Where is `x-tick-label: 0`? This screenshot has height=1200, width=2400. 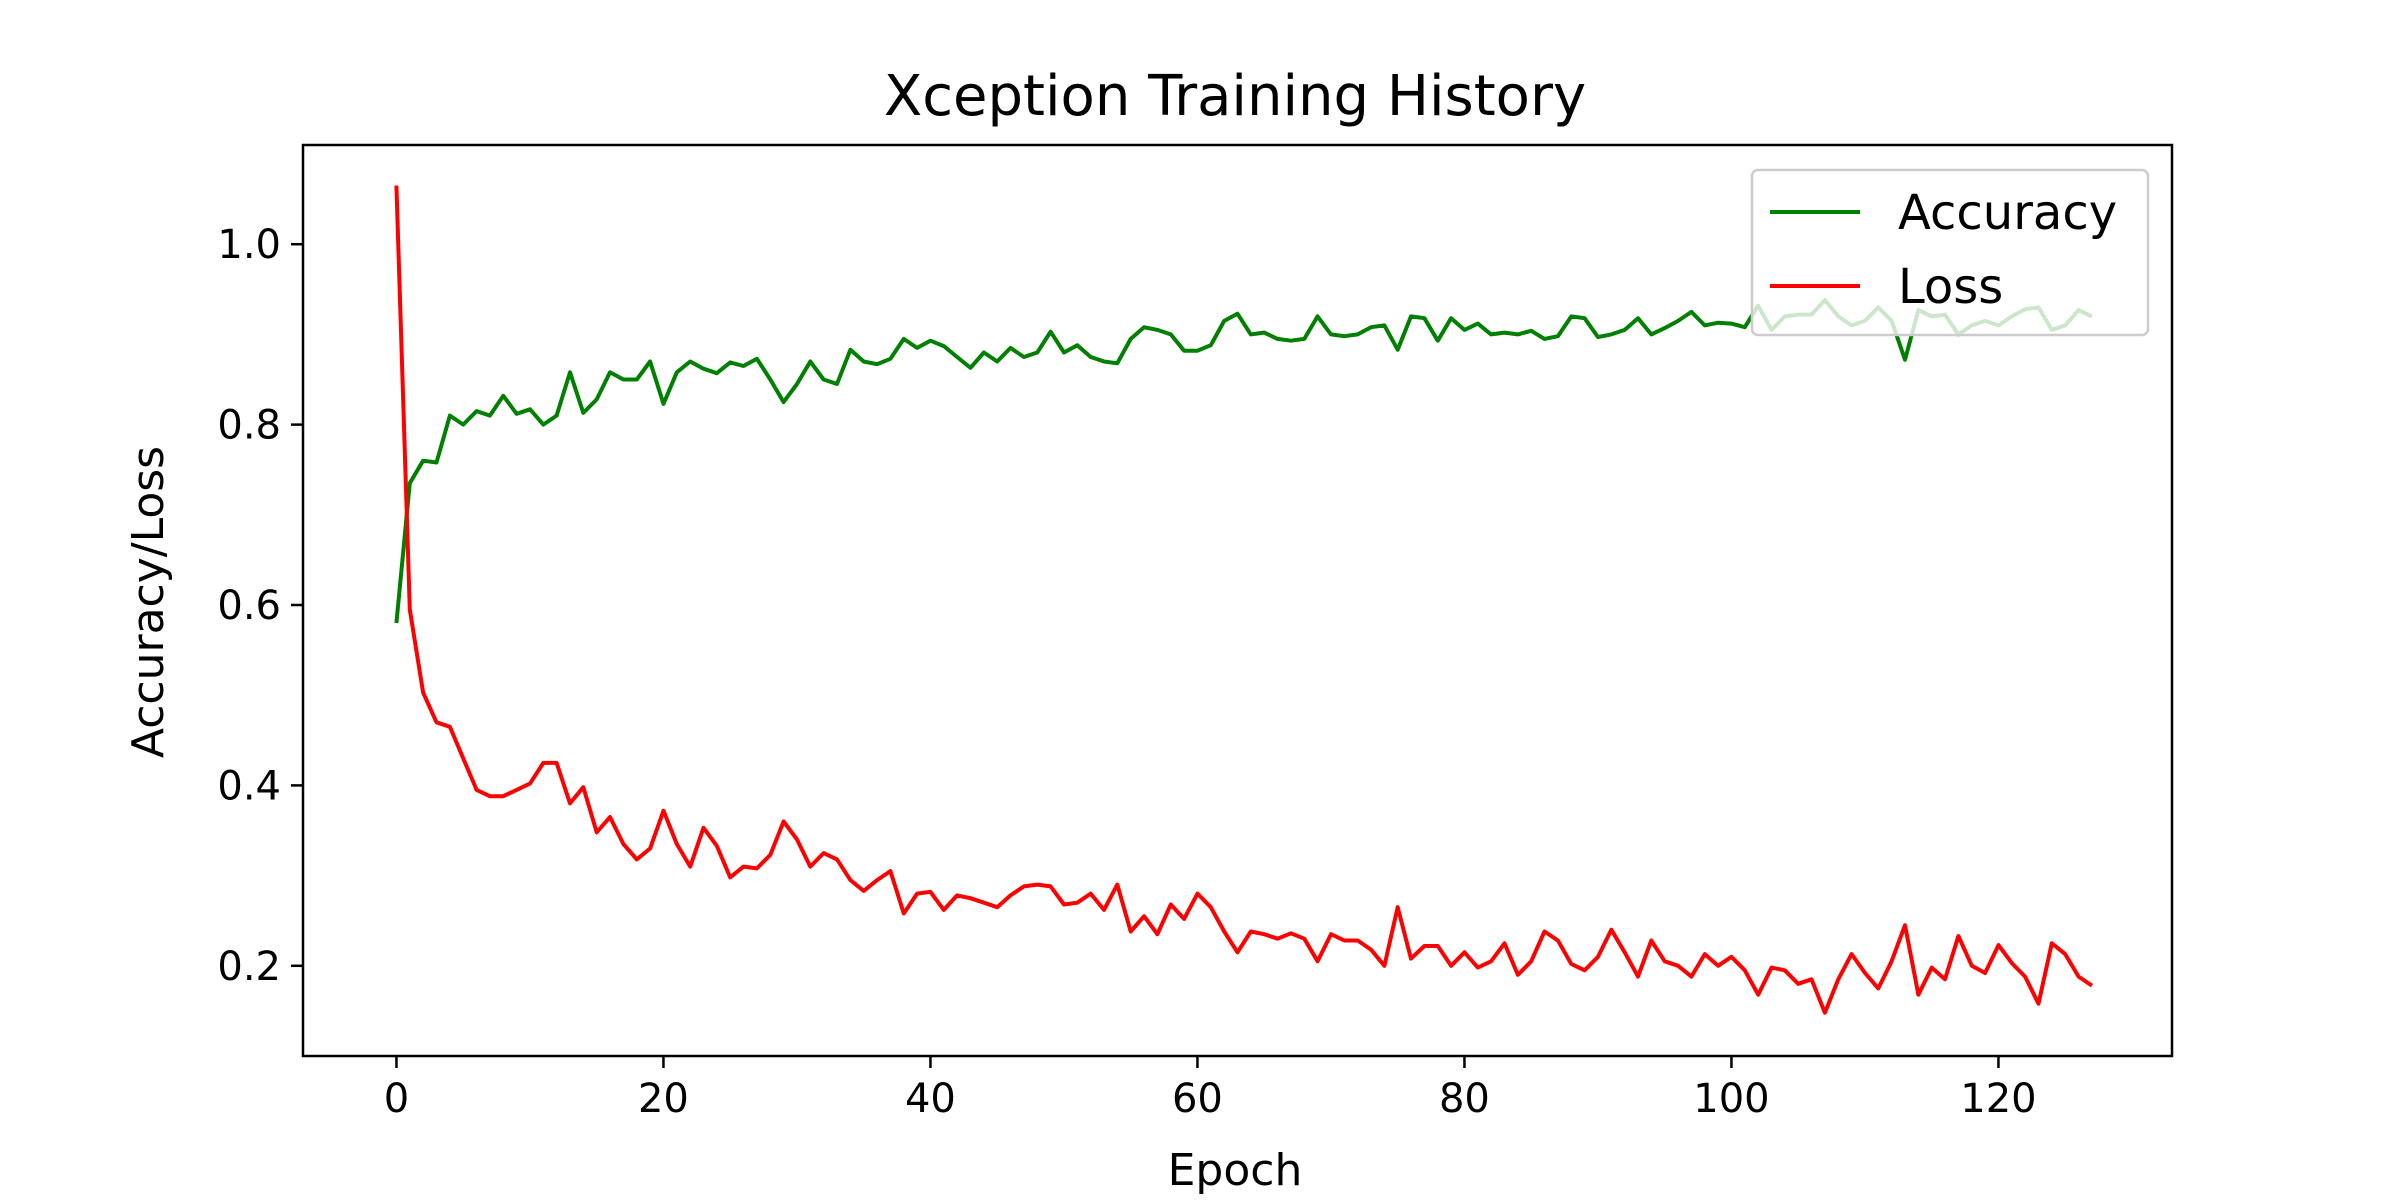 x-tick-label: 0 is located at coordinates (396, 1099).